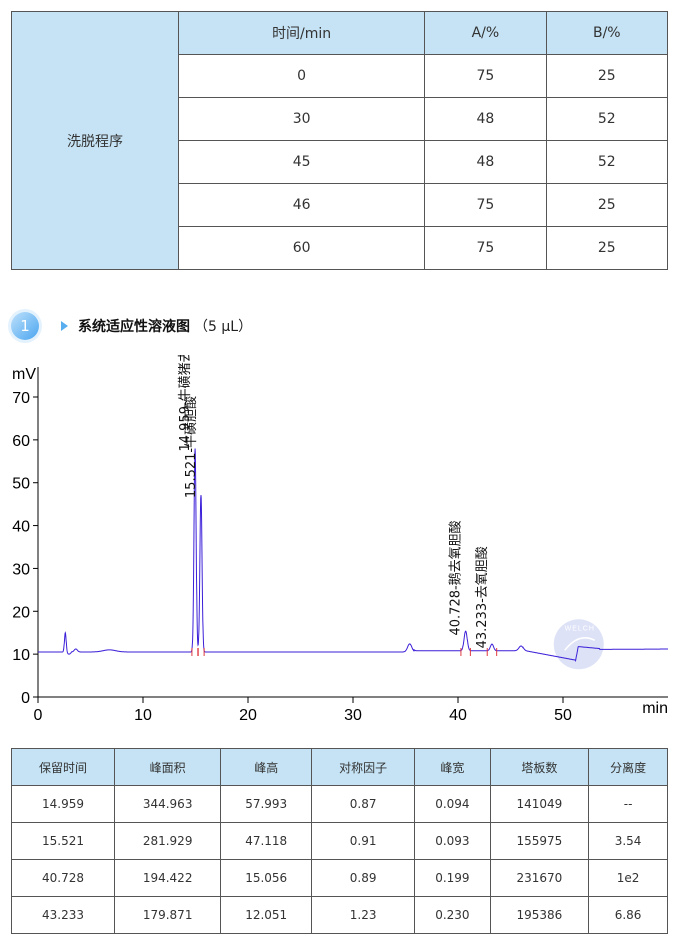 The height and width of the screenshot is (939, 680). I want to click on table-cell: 3.54, so click(628, 841).